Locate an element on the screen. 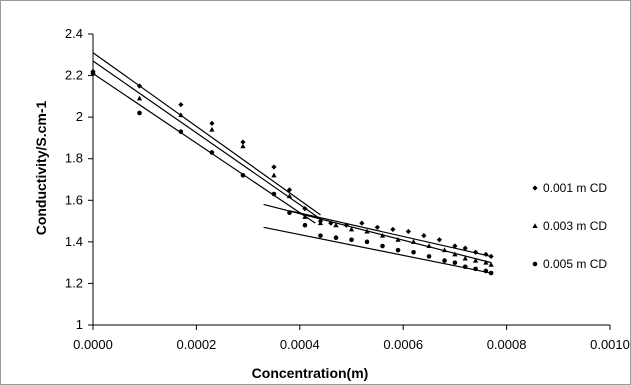 This screenshot has height=385, width=631. legend-label: 0.005 m CD is located at coordinates (575, 264).